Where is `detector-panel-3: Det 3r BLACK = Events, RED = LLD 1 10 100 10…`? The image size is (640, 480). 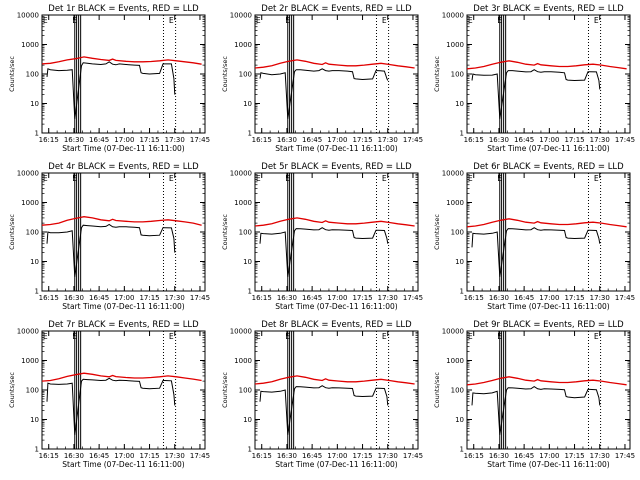
detector-panel-3: Det 3r BLACK = Events, RED = LLD 1 10 100 10… is located at coordinates (534, 78).